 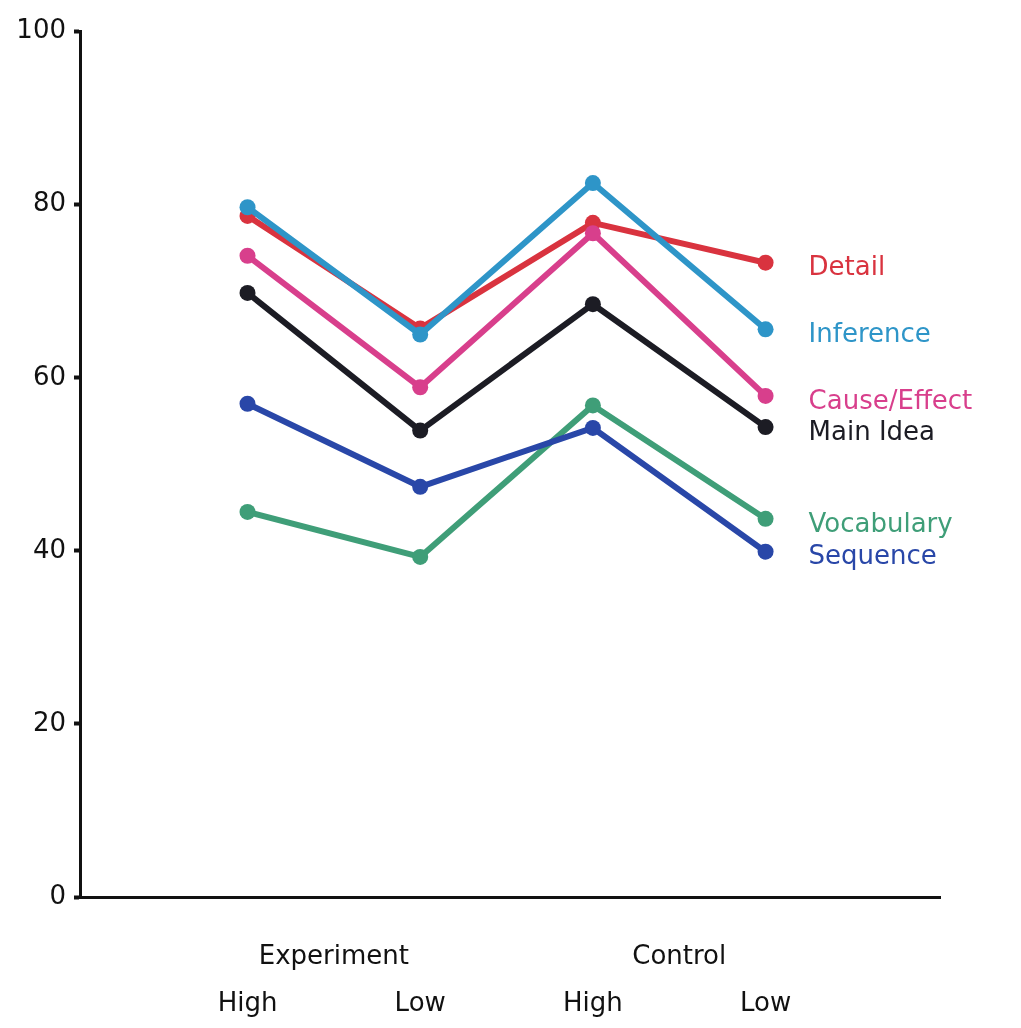 What do you see at coordinates (869, 333) in the screenshot?
I see `series-label: Inference` at bounding box center [869, 333].